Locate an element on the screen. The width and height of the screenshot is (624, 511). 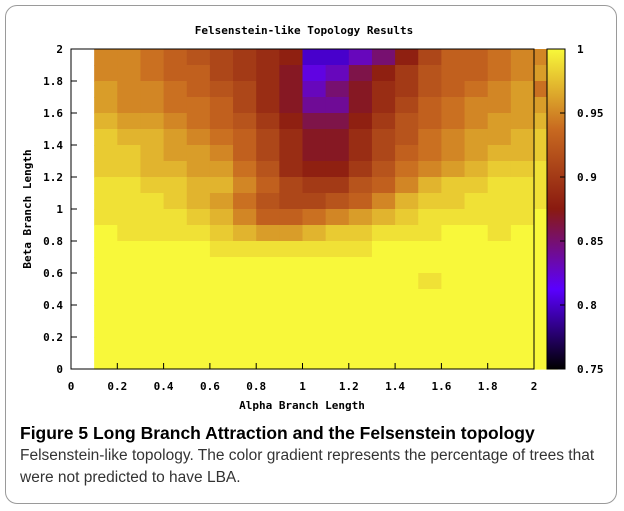
x-tick-label: 0.6 is located at coordinates (210, 386).